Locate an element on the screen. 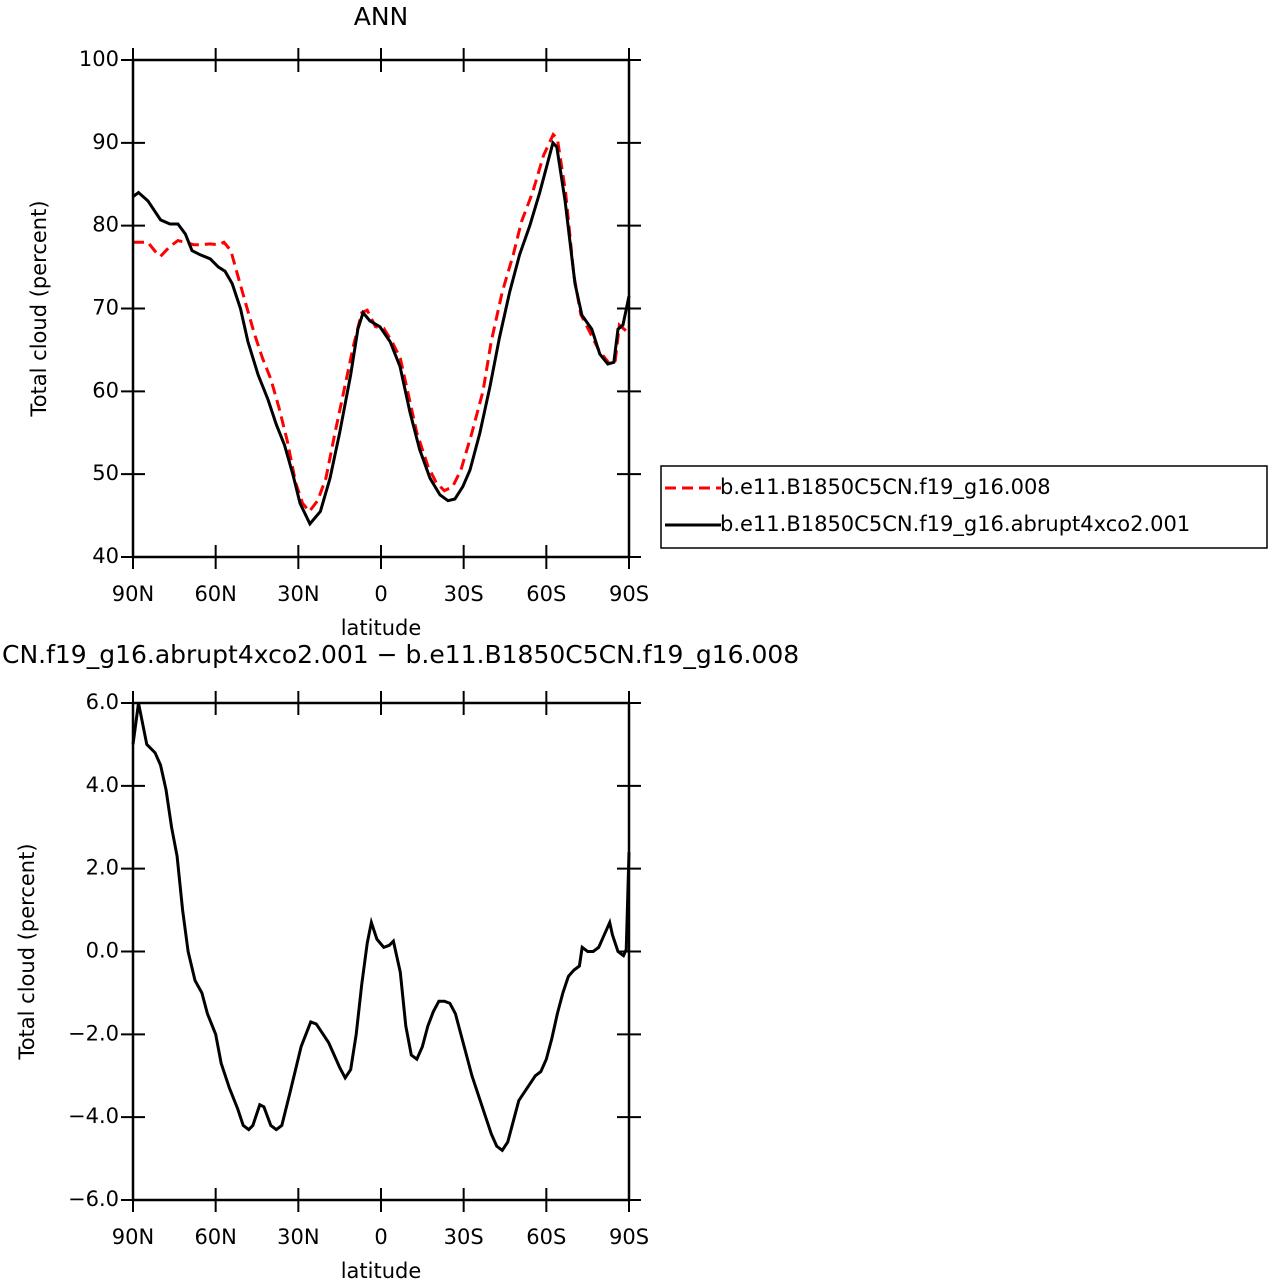 Image resolution: width=1272 pixels, height=1286 pixels. chart-title: ANN is located at coordinates (381, 16).